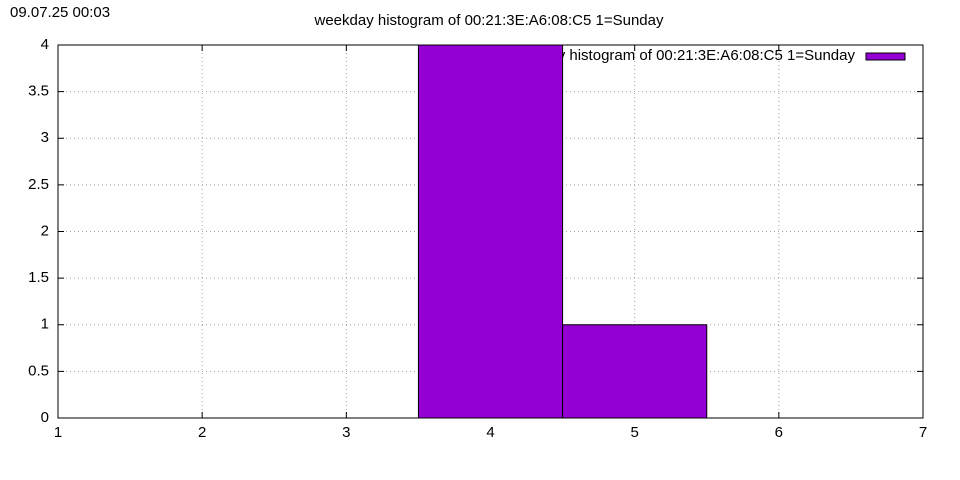  Describe the element at coordinates (45, 137) in the screenshot. I see `y-tick-label: 3` at that location.